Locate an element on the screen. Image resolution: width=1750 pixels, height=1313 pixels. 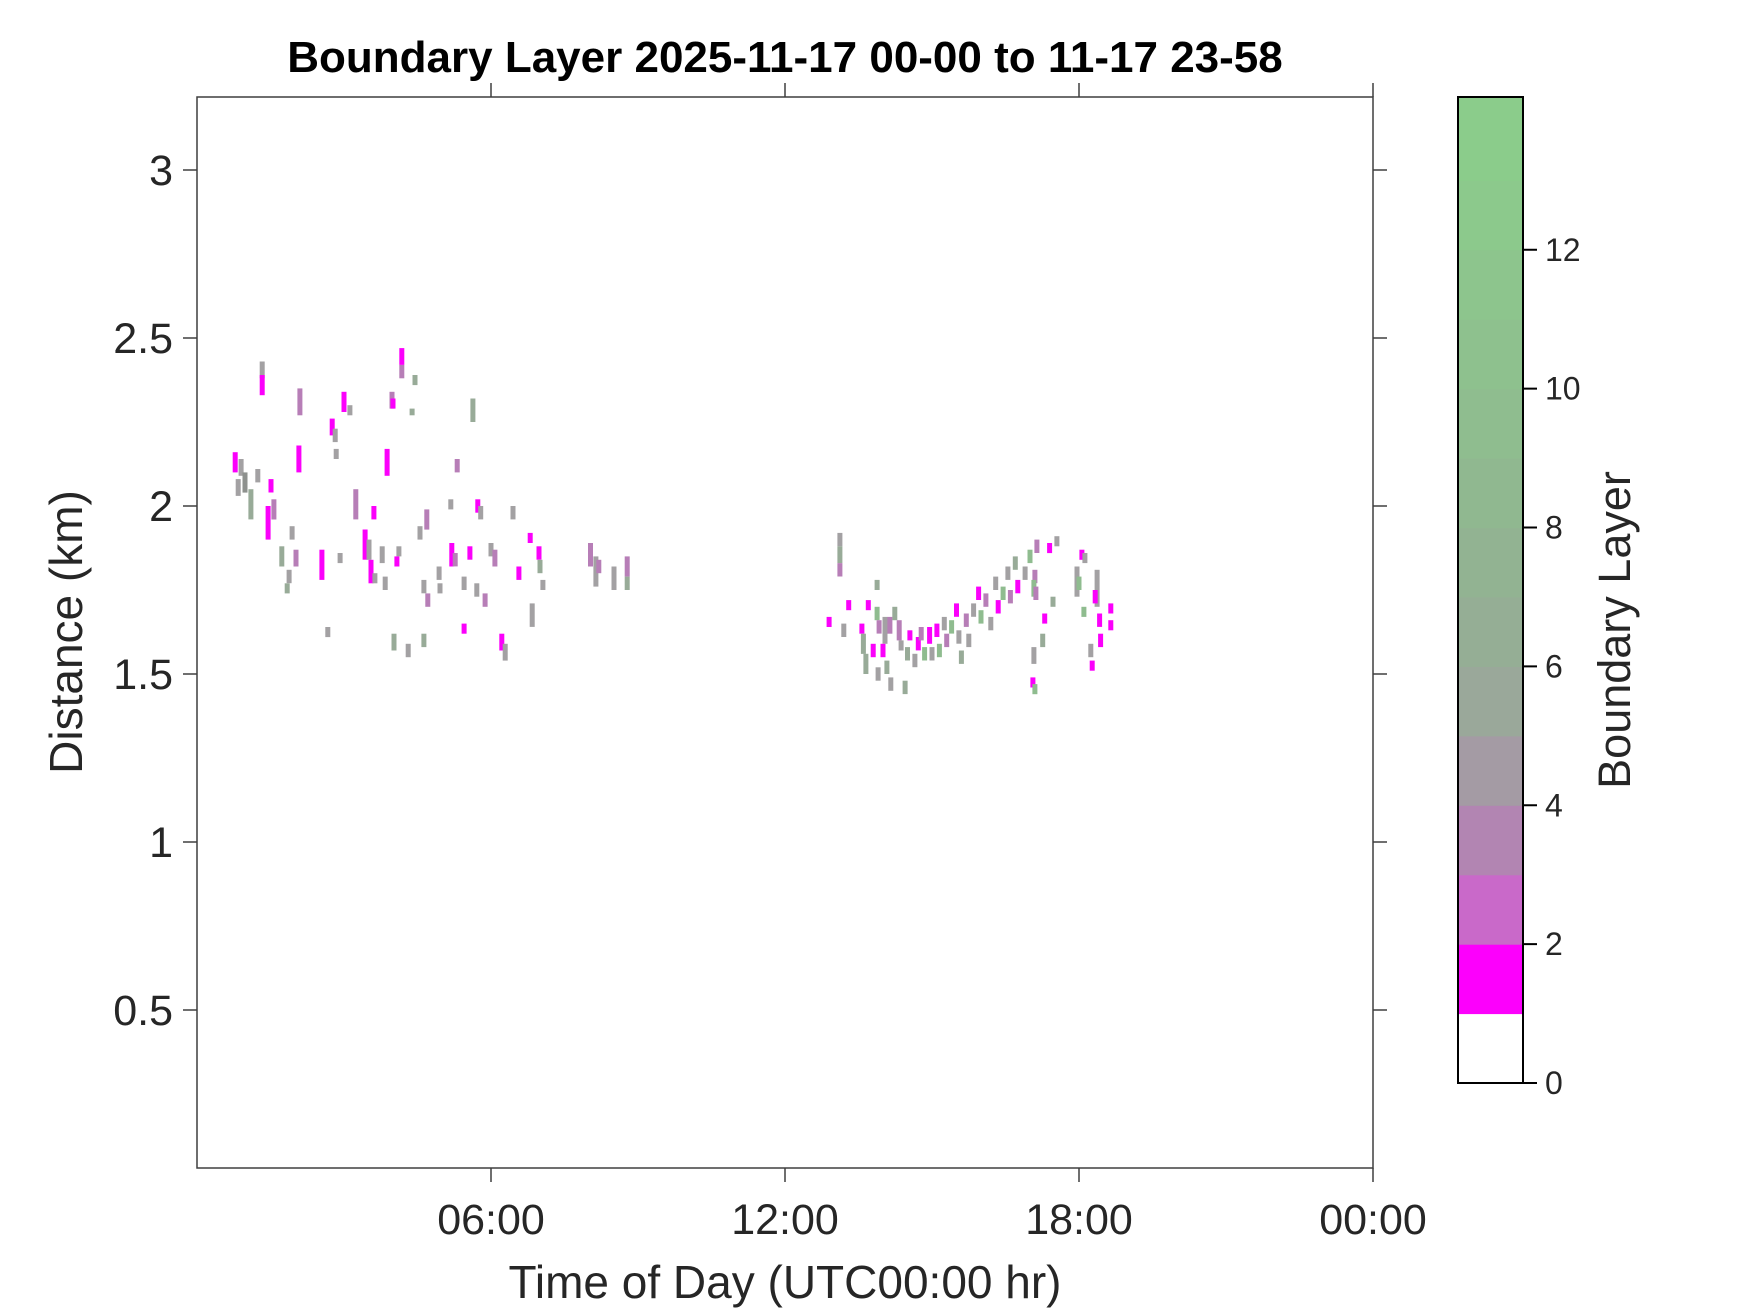
y-tick-label: 1.5 is located at coordinates (143, 675).